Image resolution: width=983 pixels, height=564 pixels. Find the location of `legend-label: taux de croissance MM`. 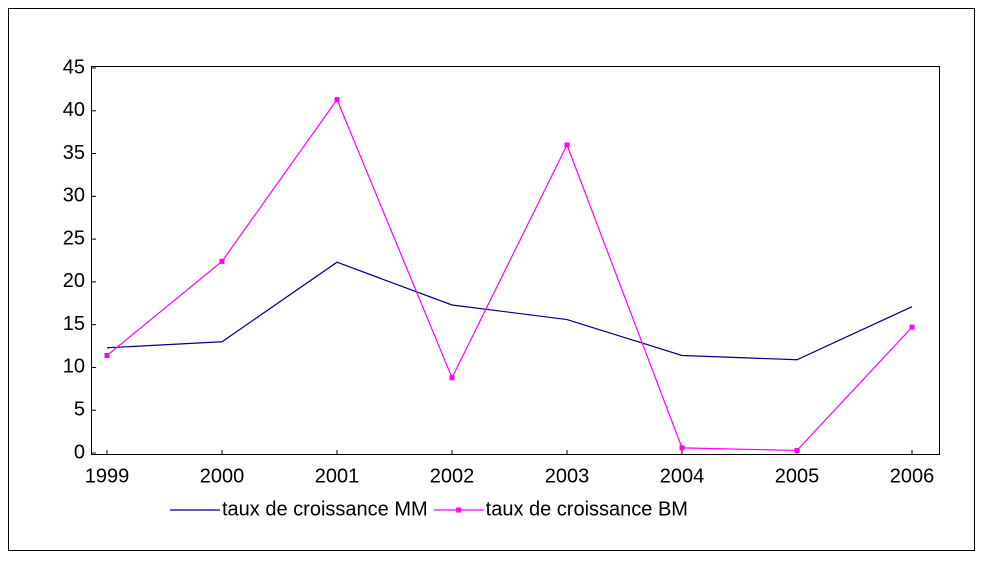

legend-label: taux de croissance MM is located at coordinates (325, 509).